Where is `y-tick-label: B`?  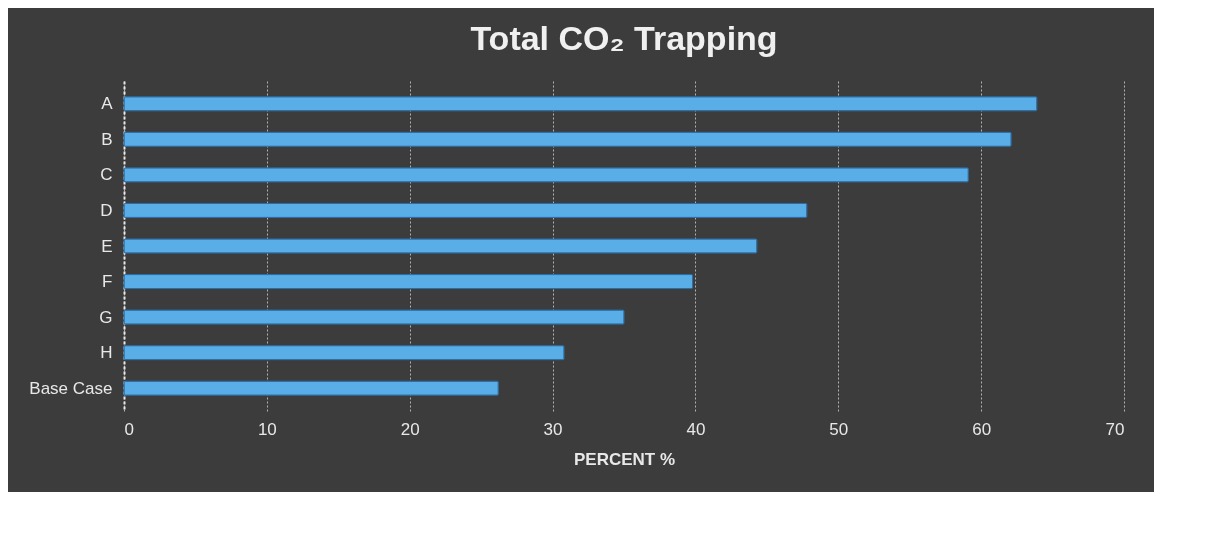
y-tick-label: B is located at coordinates (107, 139).